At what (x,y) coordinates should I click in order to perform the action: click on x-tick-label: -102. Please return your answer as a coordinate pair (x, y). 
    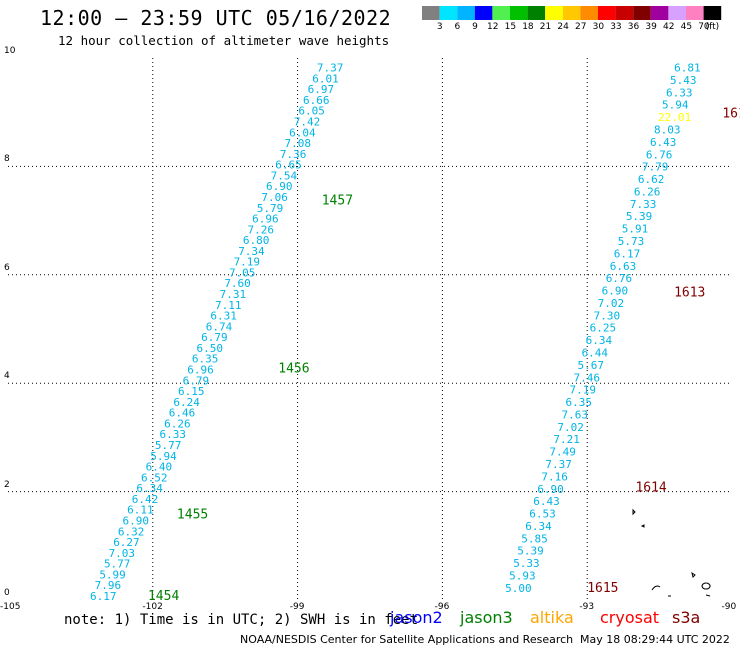
    Looking at the image, I should click on (152, 607).